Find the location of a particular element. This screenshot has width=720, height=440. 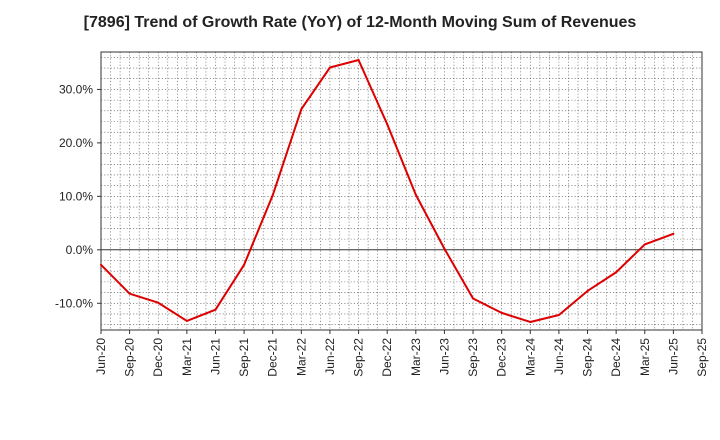

y-tick-label: -10.0% is located at coordinates (74, 303).